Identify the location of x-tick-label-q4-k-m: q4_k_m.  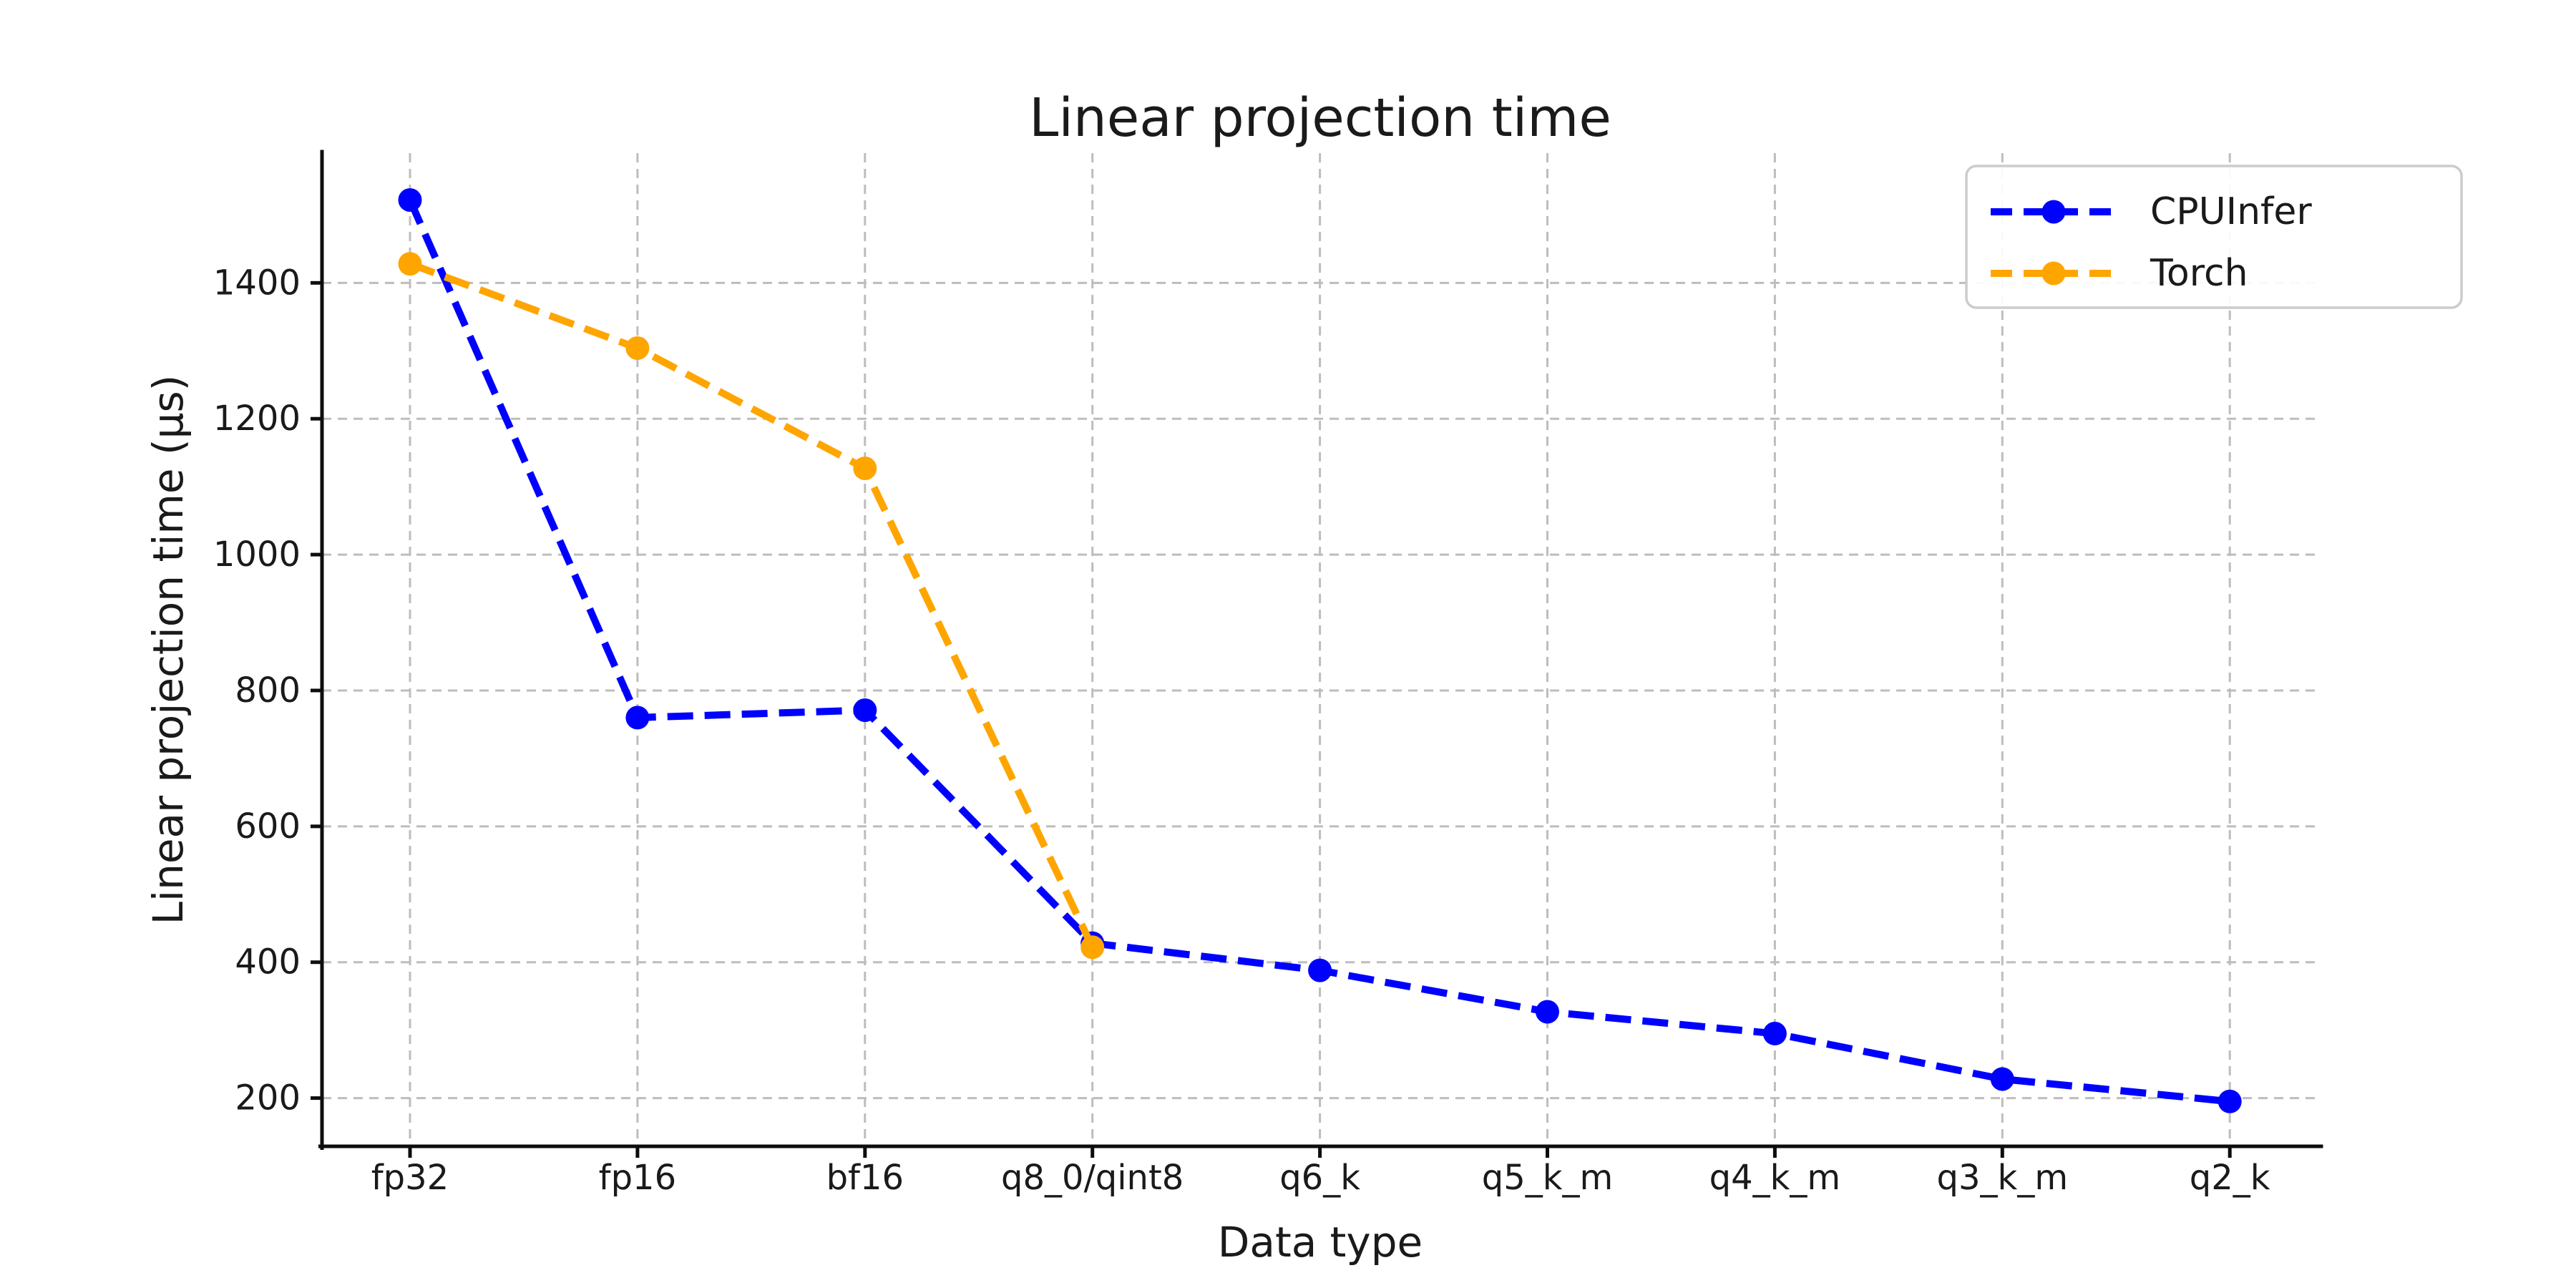
(1775, 1178).